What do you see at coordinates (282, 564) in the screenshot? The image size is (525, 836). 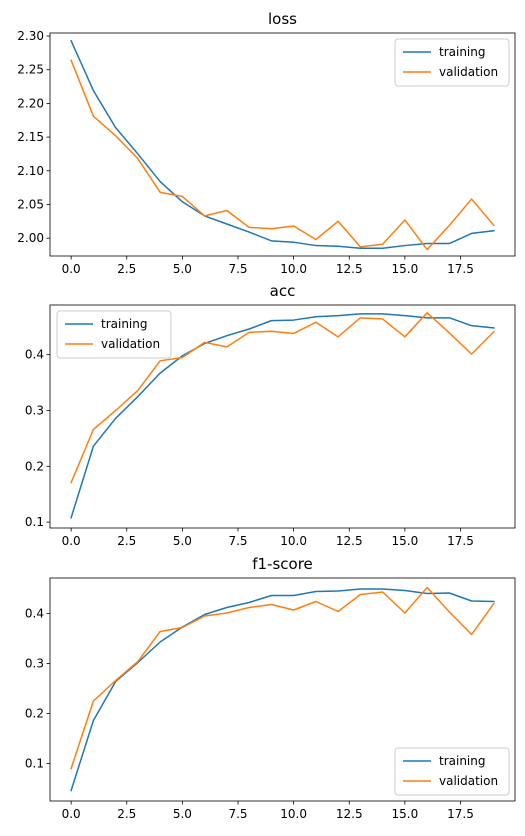 I see `chart-title: f1-score` at bounding box center [282, 564].